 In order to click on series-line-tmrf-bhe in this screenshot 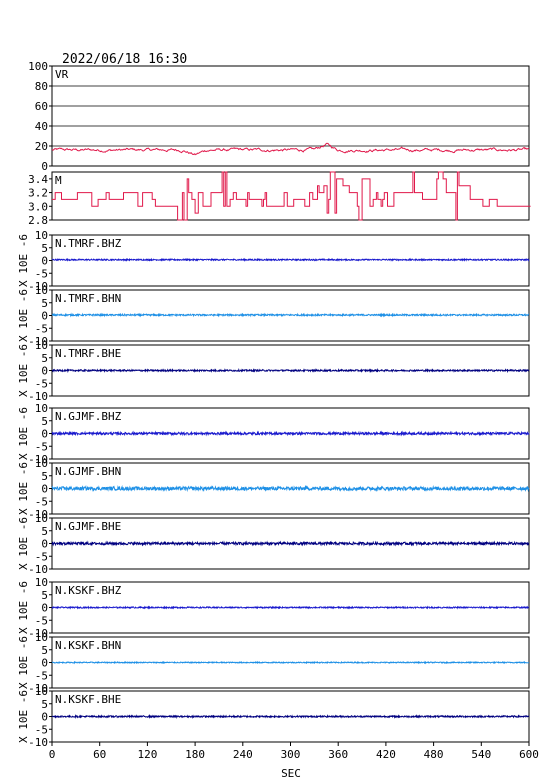, I will do `click(290, 370)`.